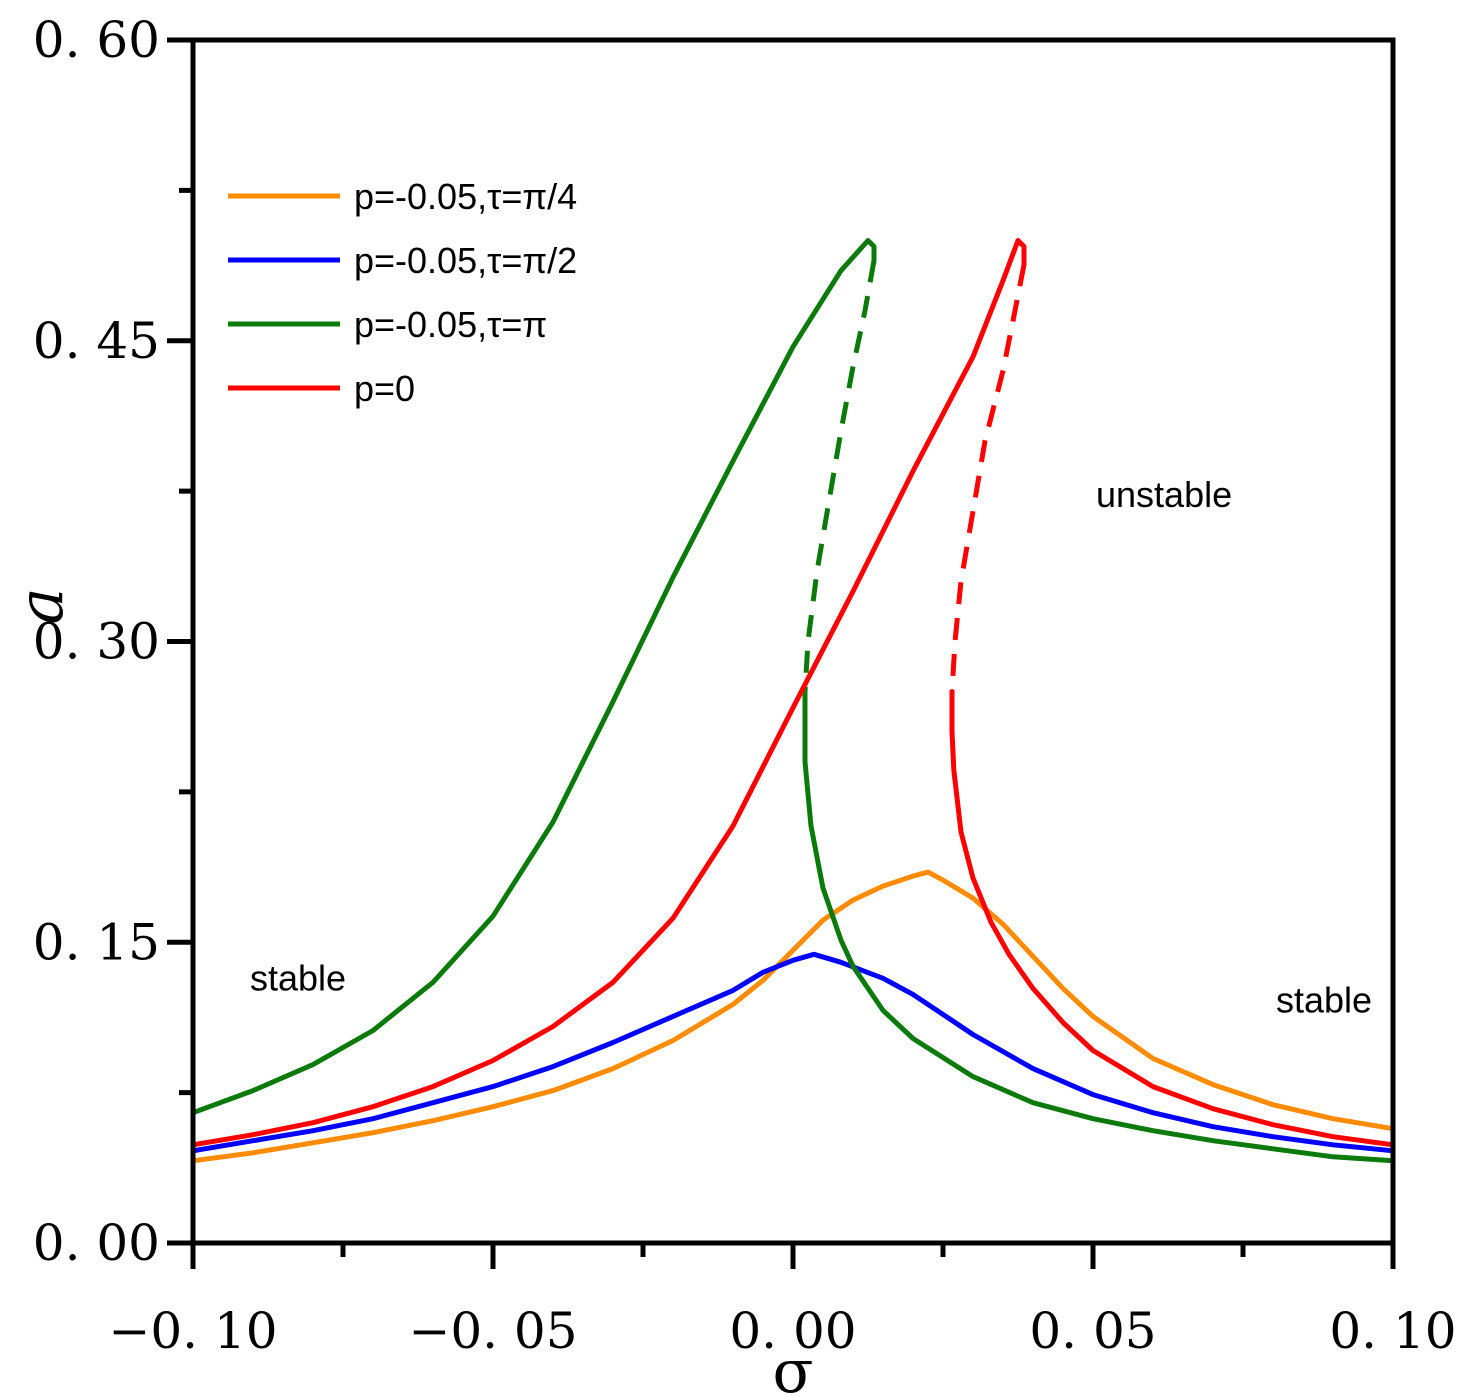  I want to click on y-tick-label: 0. 45, so click(96, 341).